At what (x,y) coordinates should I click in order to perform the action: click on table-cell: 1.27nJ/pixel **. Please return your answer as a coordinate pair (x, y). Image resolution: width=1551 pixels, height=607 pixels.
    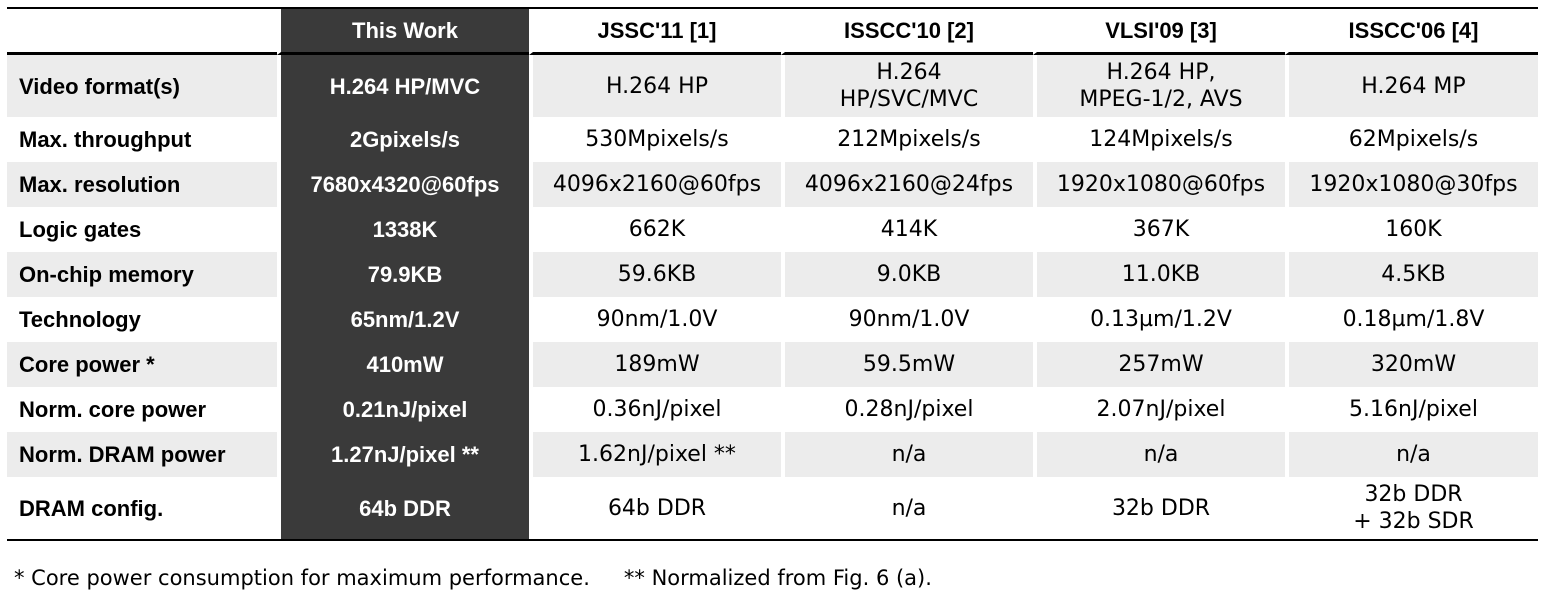
    Looking at the image, I should click on (403, 454).